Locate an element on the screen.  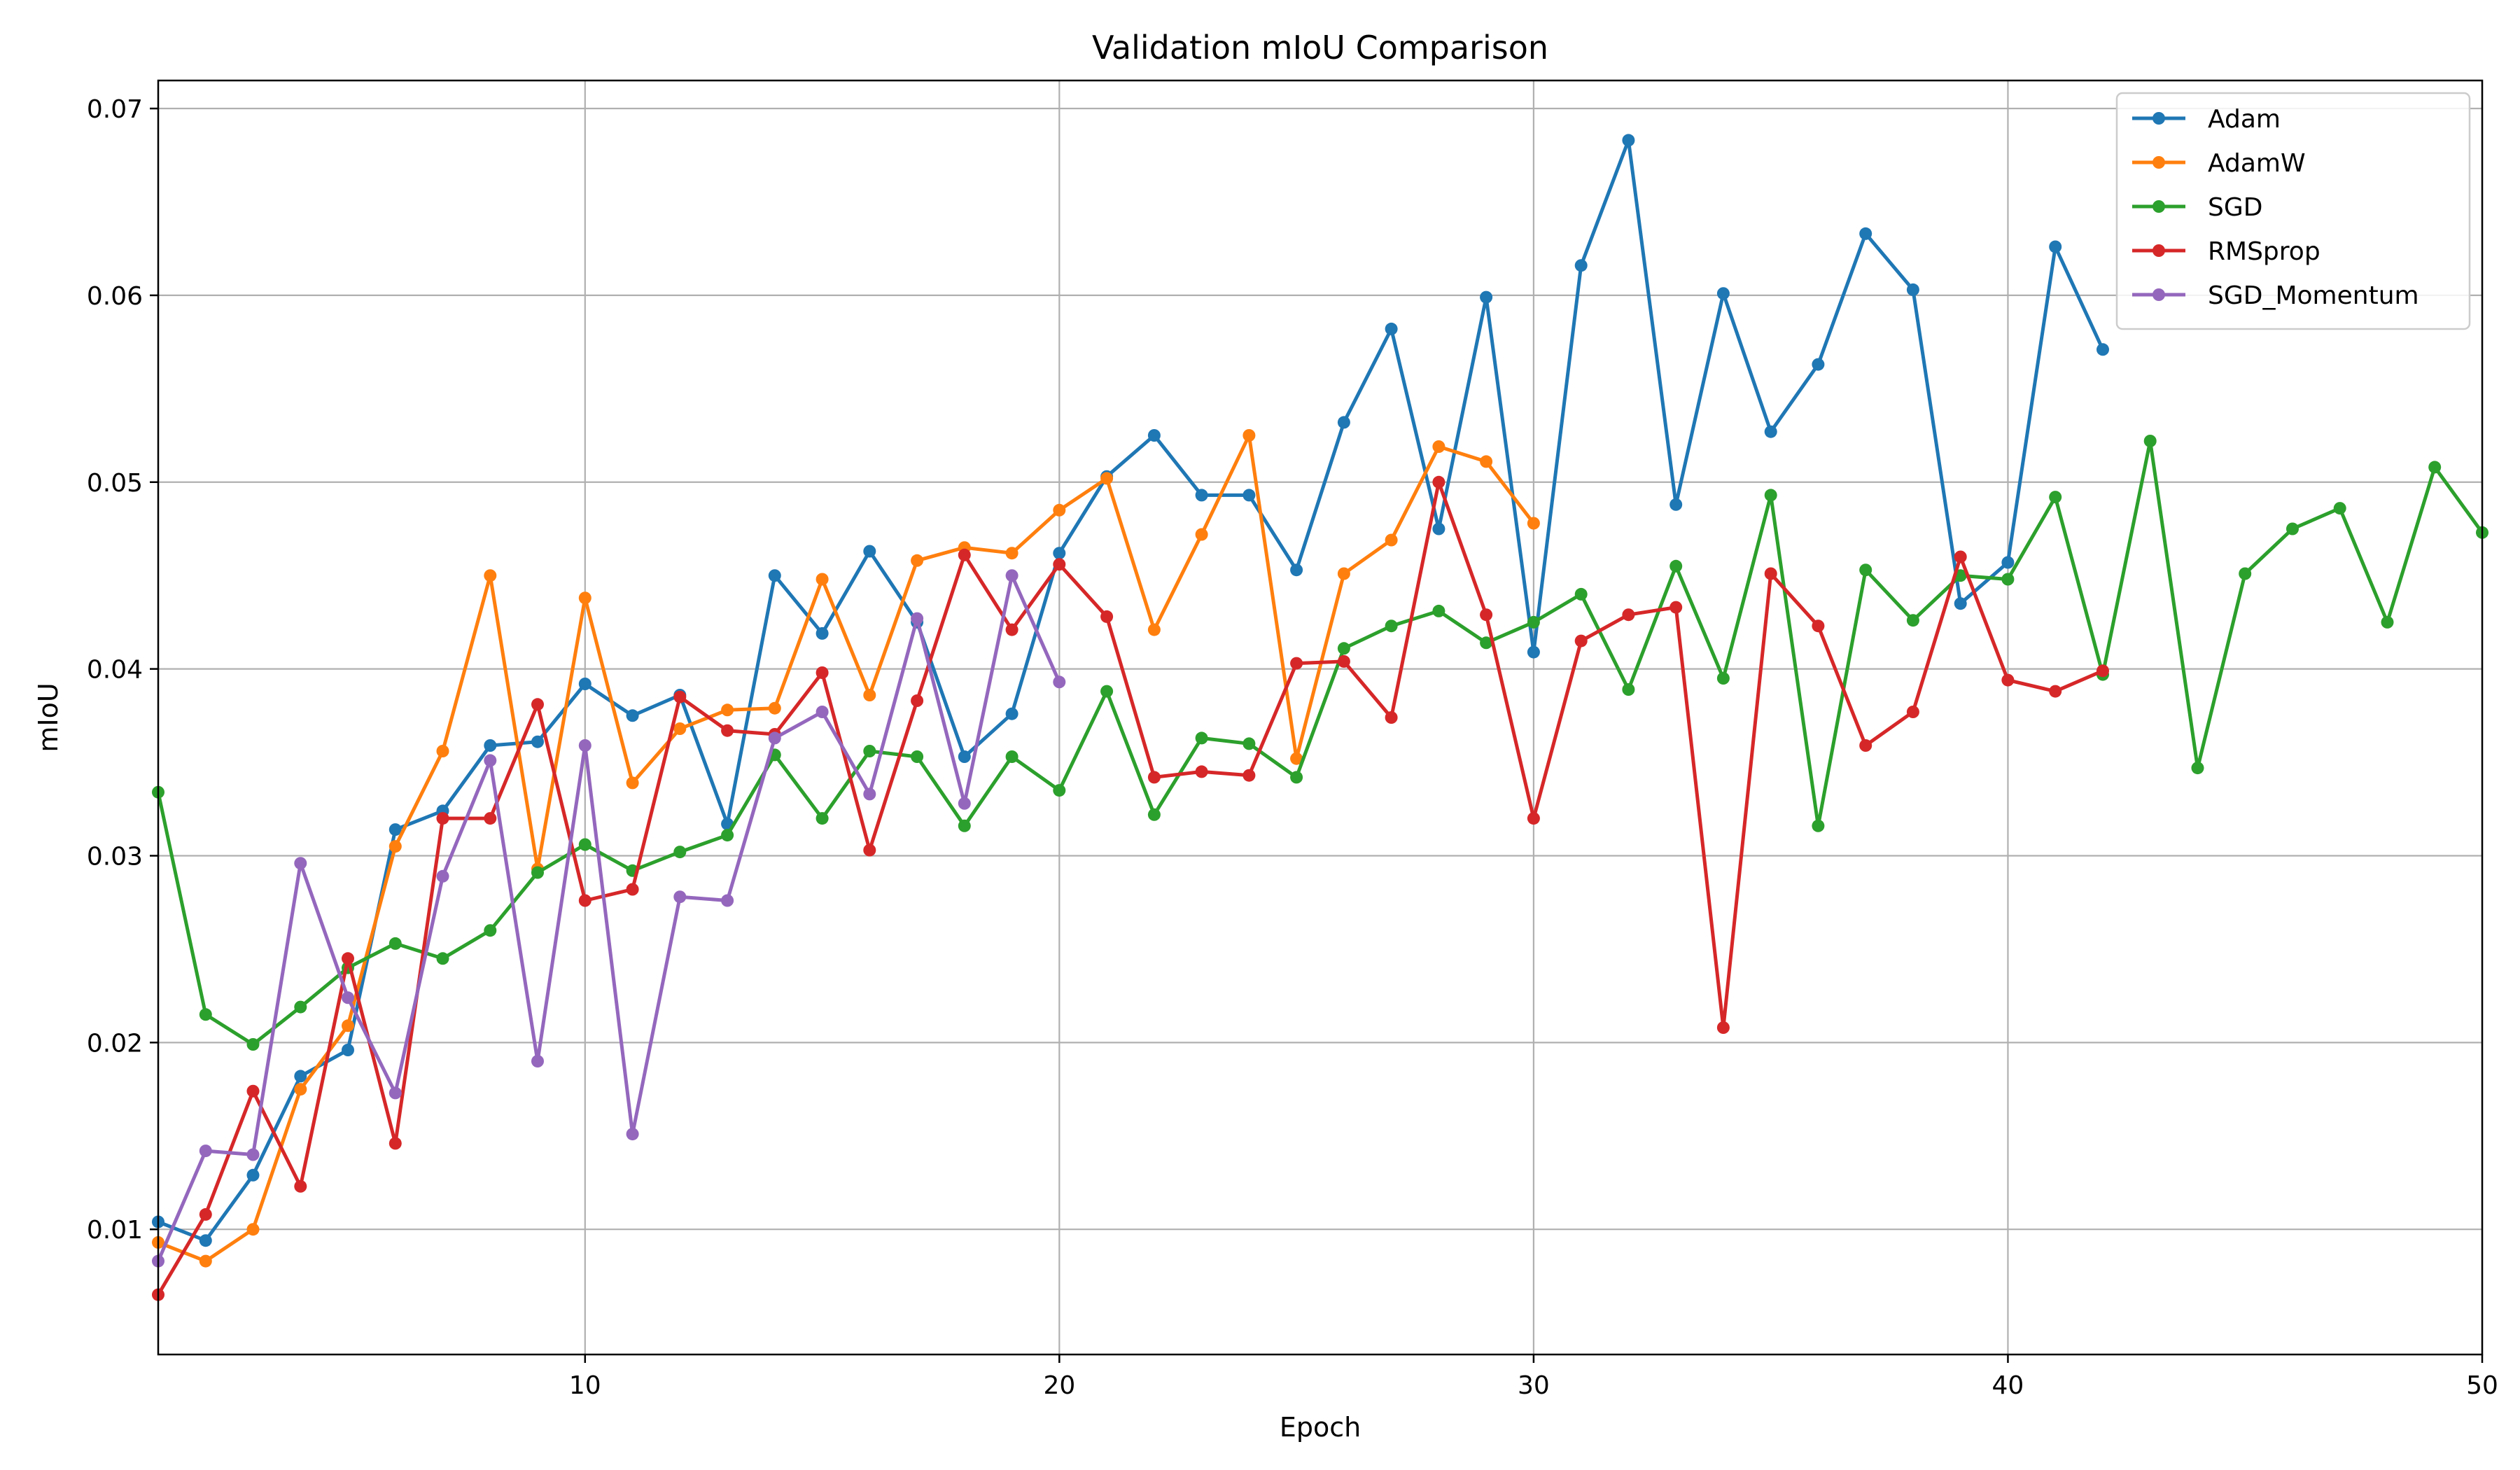
legend-item: SGD_Momentum is located at coordinates (2275, 295).